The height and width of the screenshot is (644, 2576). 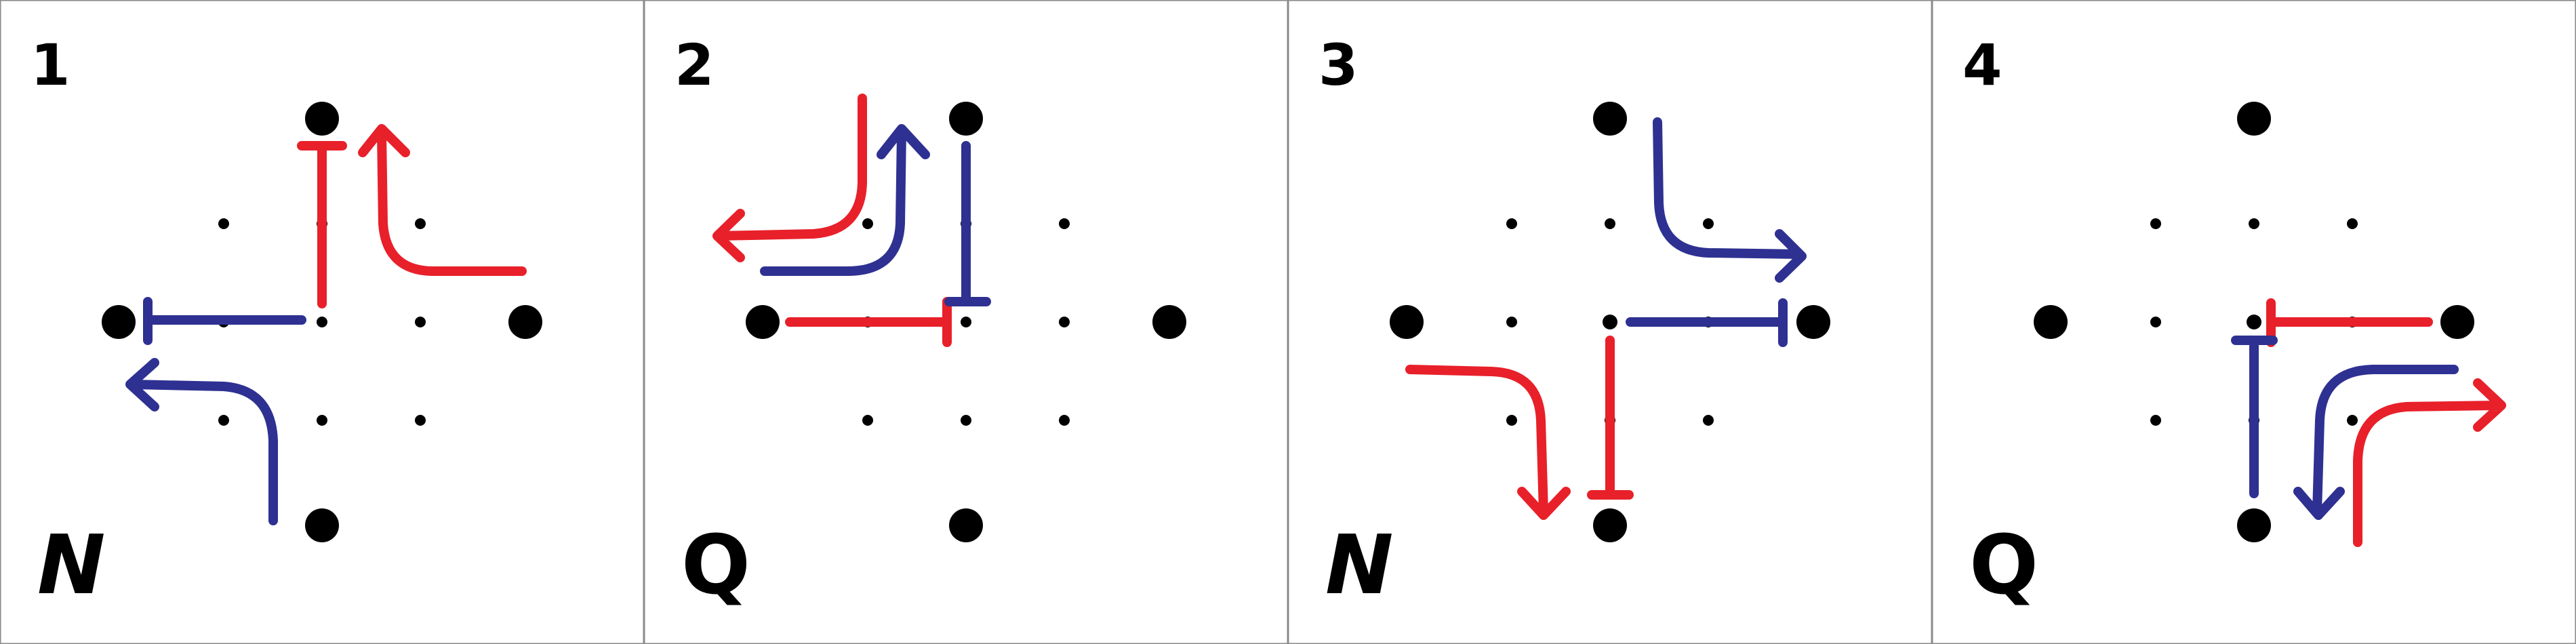 What do you see at coordinates (1707, 322) in the screenshot?
I see `panel-3-blue-stop-line` at bounding box center [1707, 322].